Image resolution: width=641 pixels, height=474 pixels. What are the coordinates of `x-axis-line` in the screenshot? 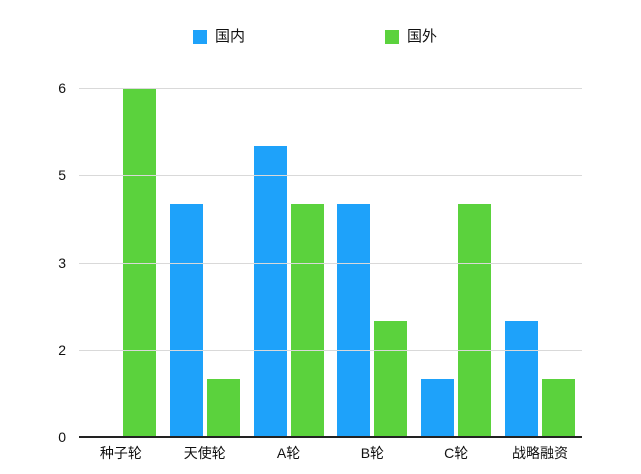 It's located at (330, 437).